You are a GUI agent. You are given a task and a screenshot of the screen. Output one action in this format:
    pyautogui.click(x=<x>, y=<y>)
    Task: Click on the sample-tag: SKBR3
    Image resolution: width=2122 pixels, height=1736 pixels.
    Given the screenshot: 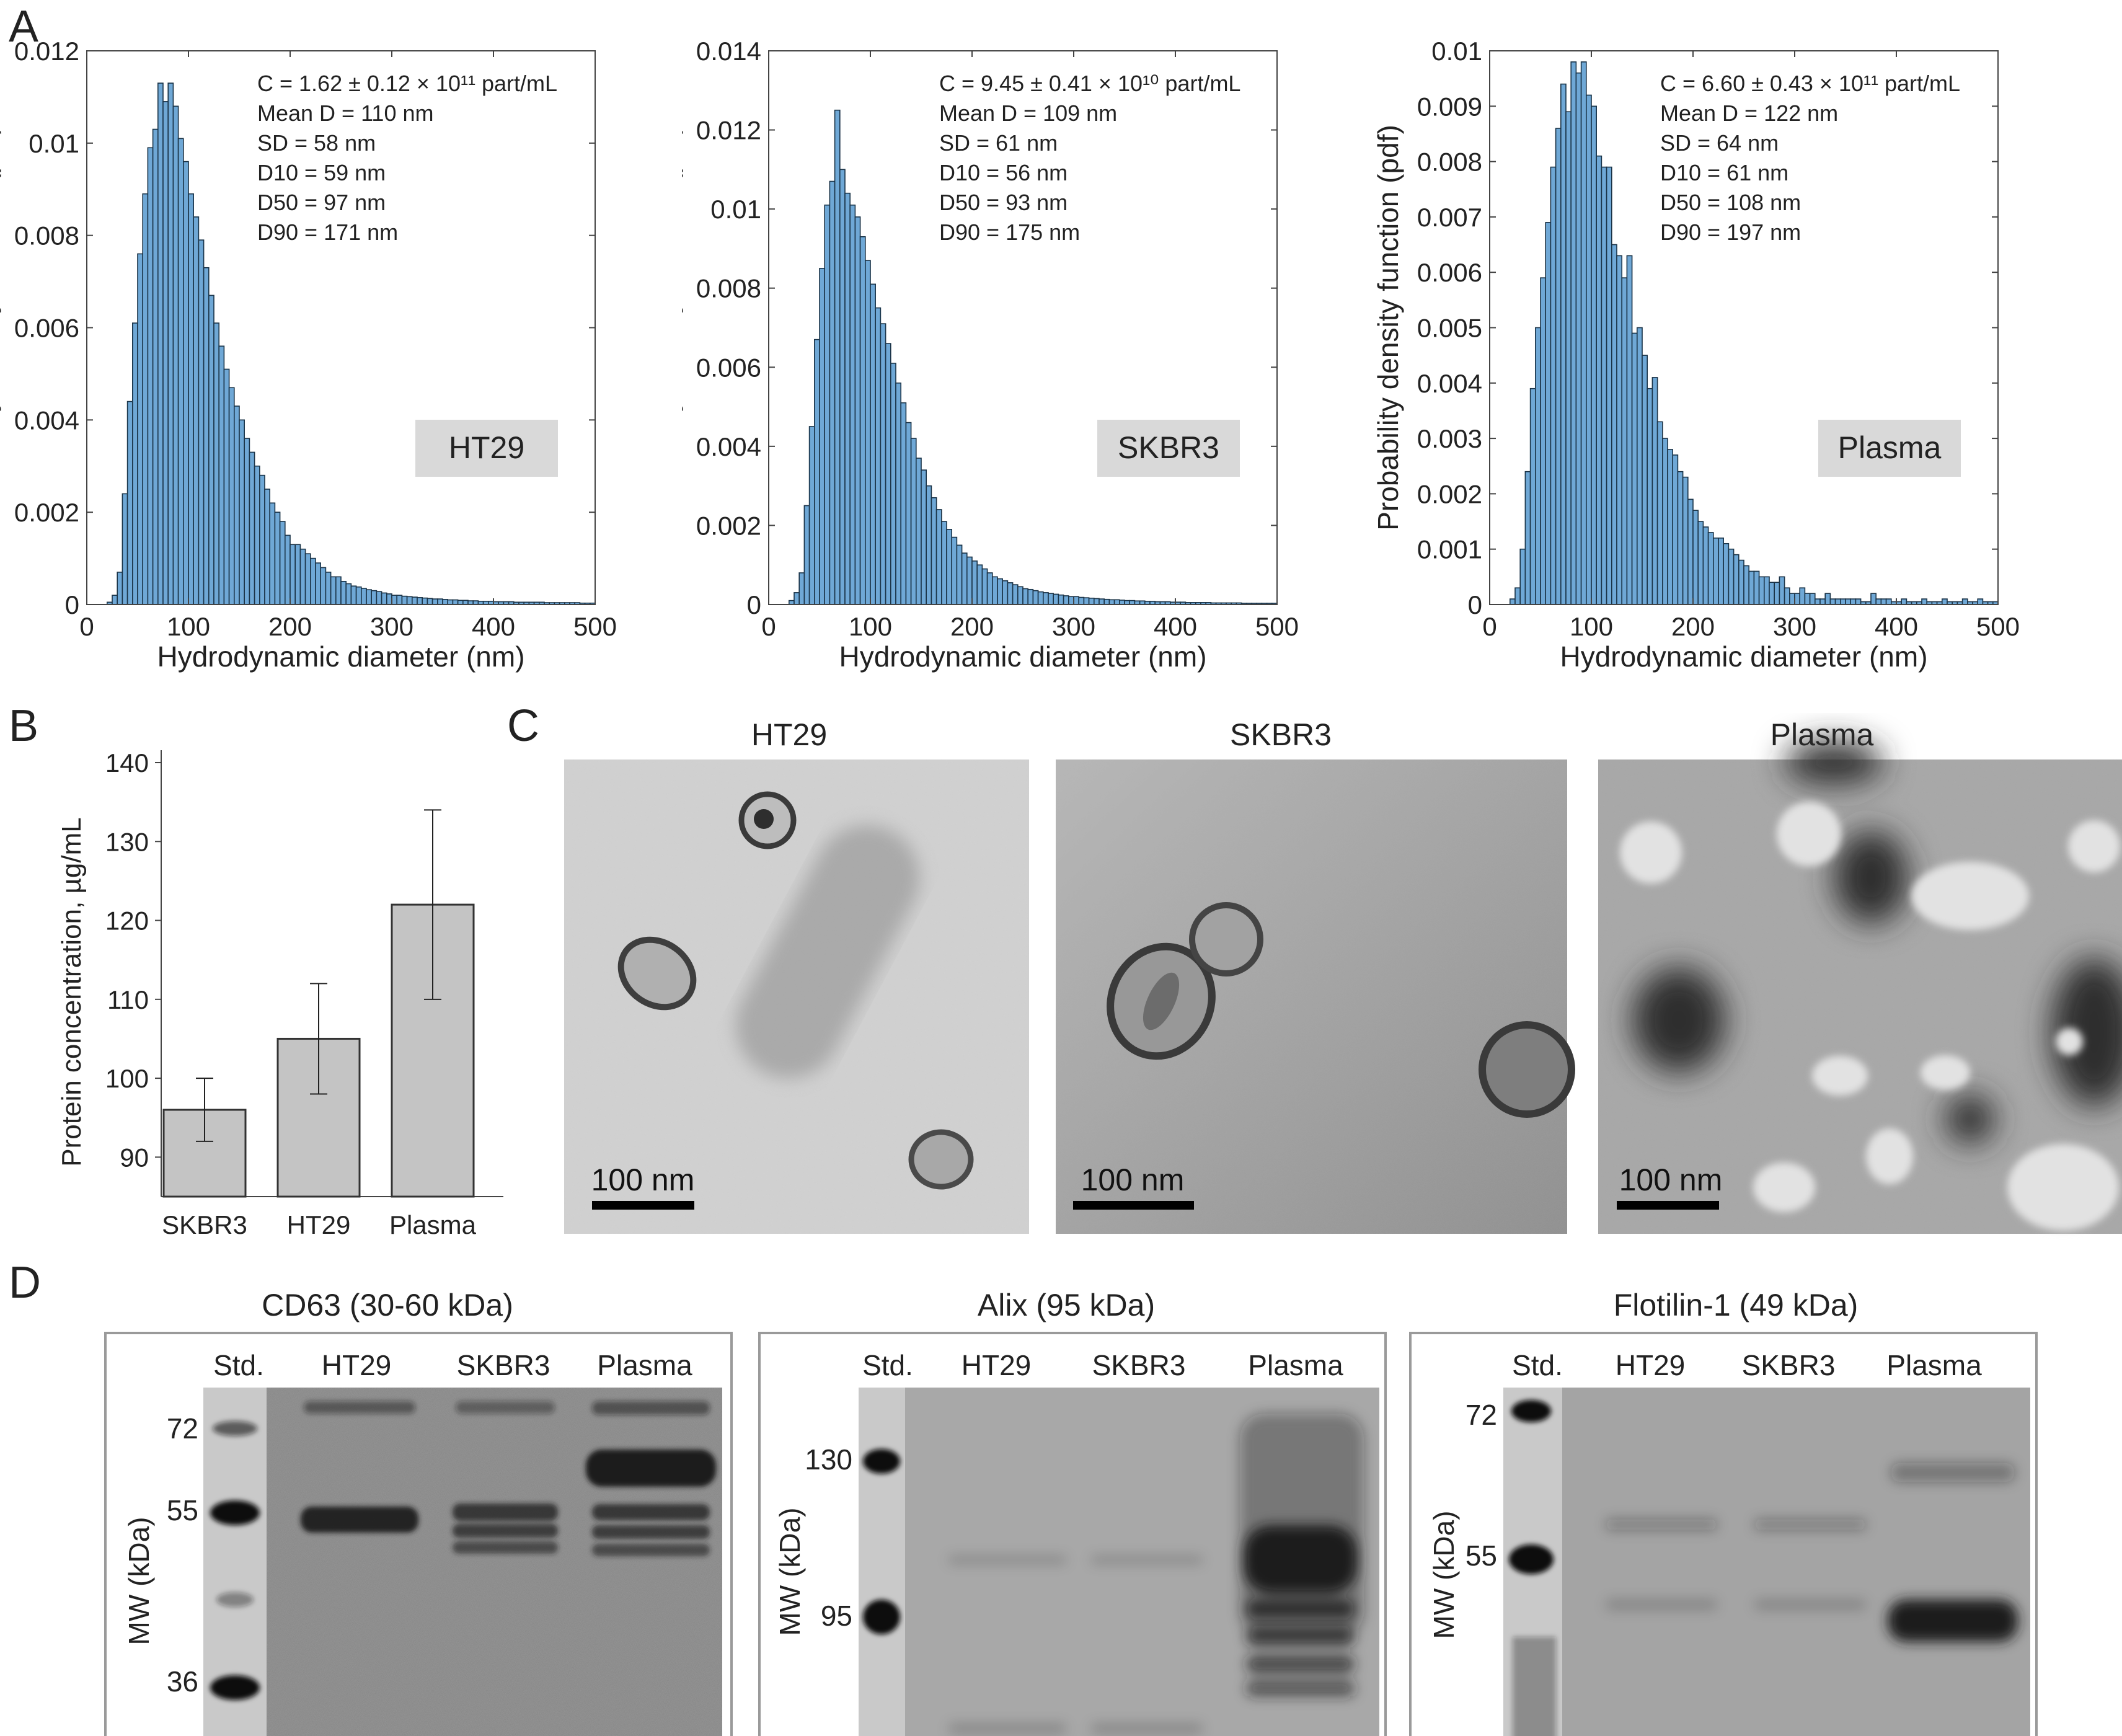 What is the action you would take?
    pyautogui.click(x=1168, y=447)
    